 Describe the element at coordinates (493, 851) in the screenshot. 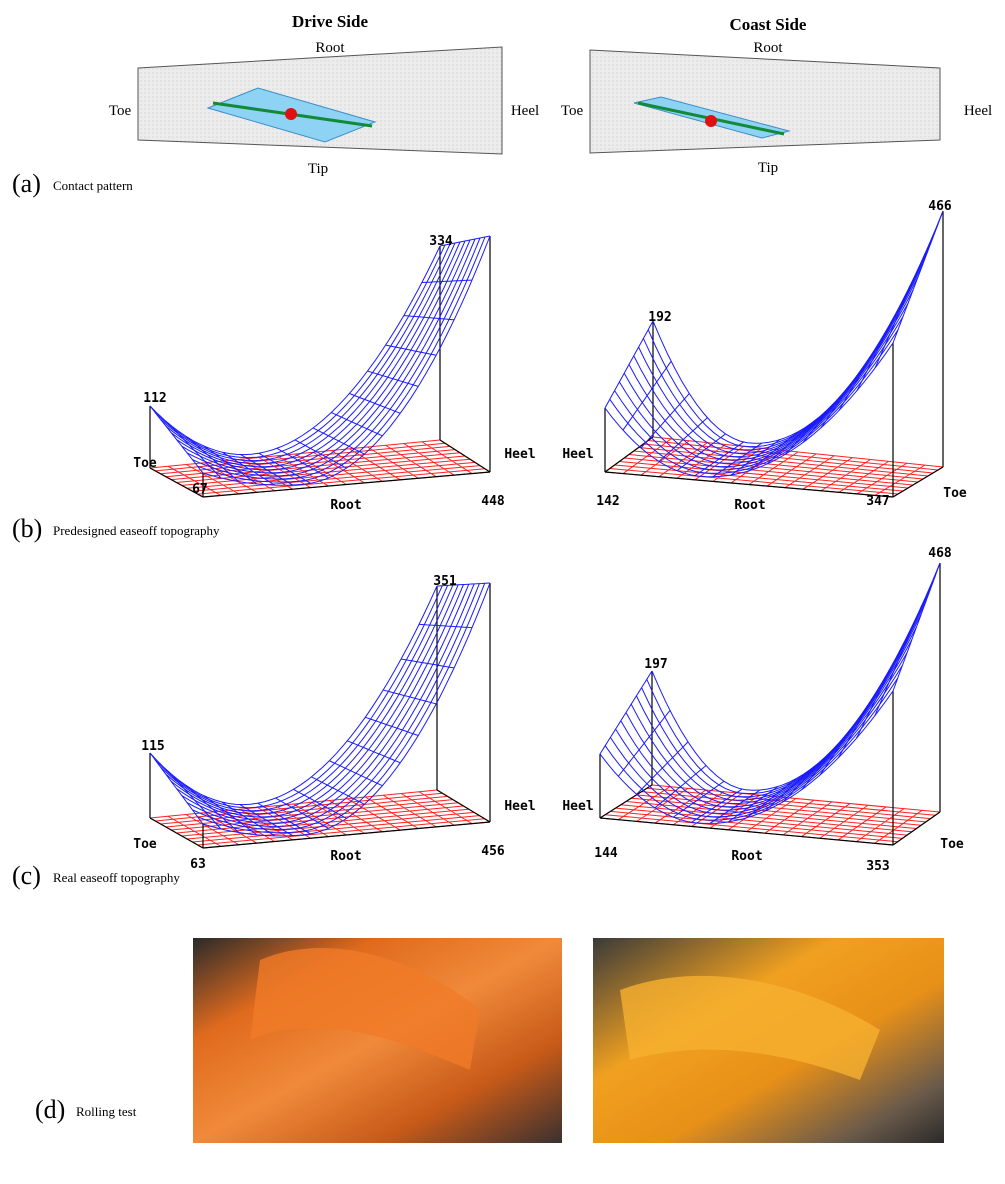

I see `axis-label: 456` at that location.